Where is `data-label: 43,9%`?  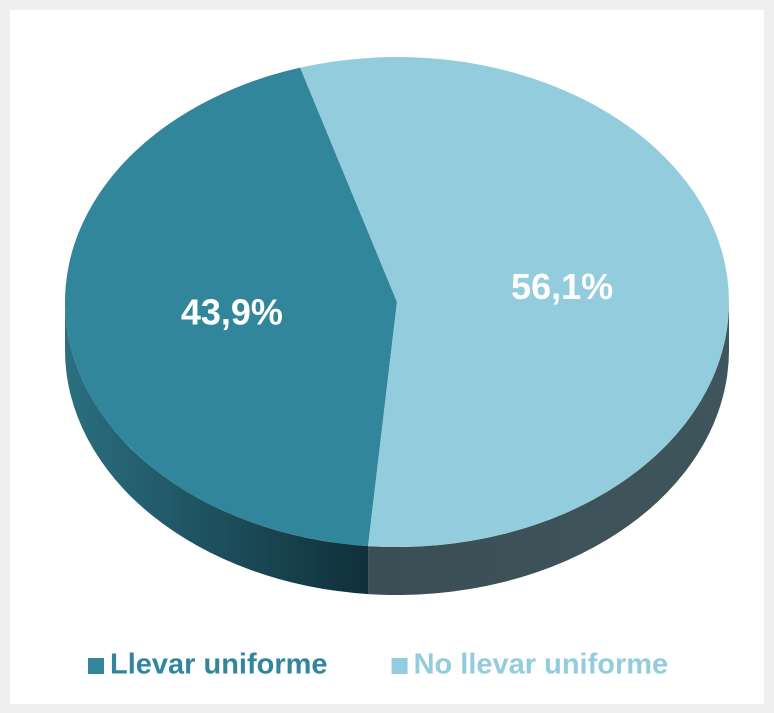
data-label: 43,9% is located at coordinates (232, 311).